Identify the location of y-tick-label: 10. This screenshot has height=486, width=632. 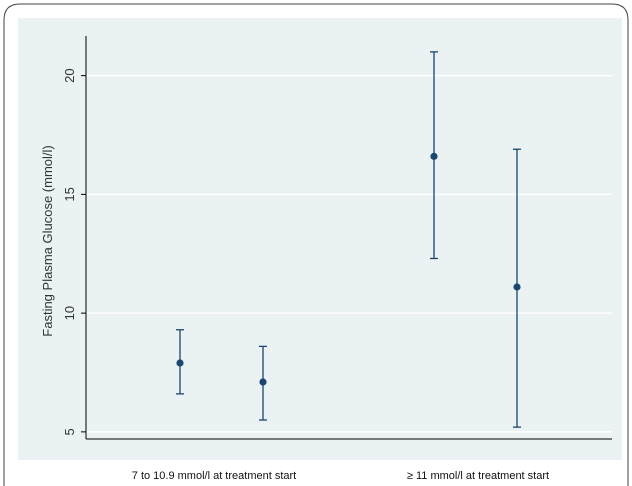
(69, 313).